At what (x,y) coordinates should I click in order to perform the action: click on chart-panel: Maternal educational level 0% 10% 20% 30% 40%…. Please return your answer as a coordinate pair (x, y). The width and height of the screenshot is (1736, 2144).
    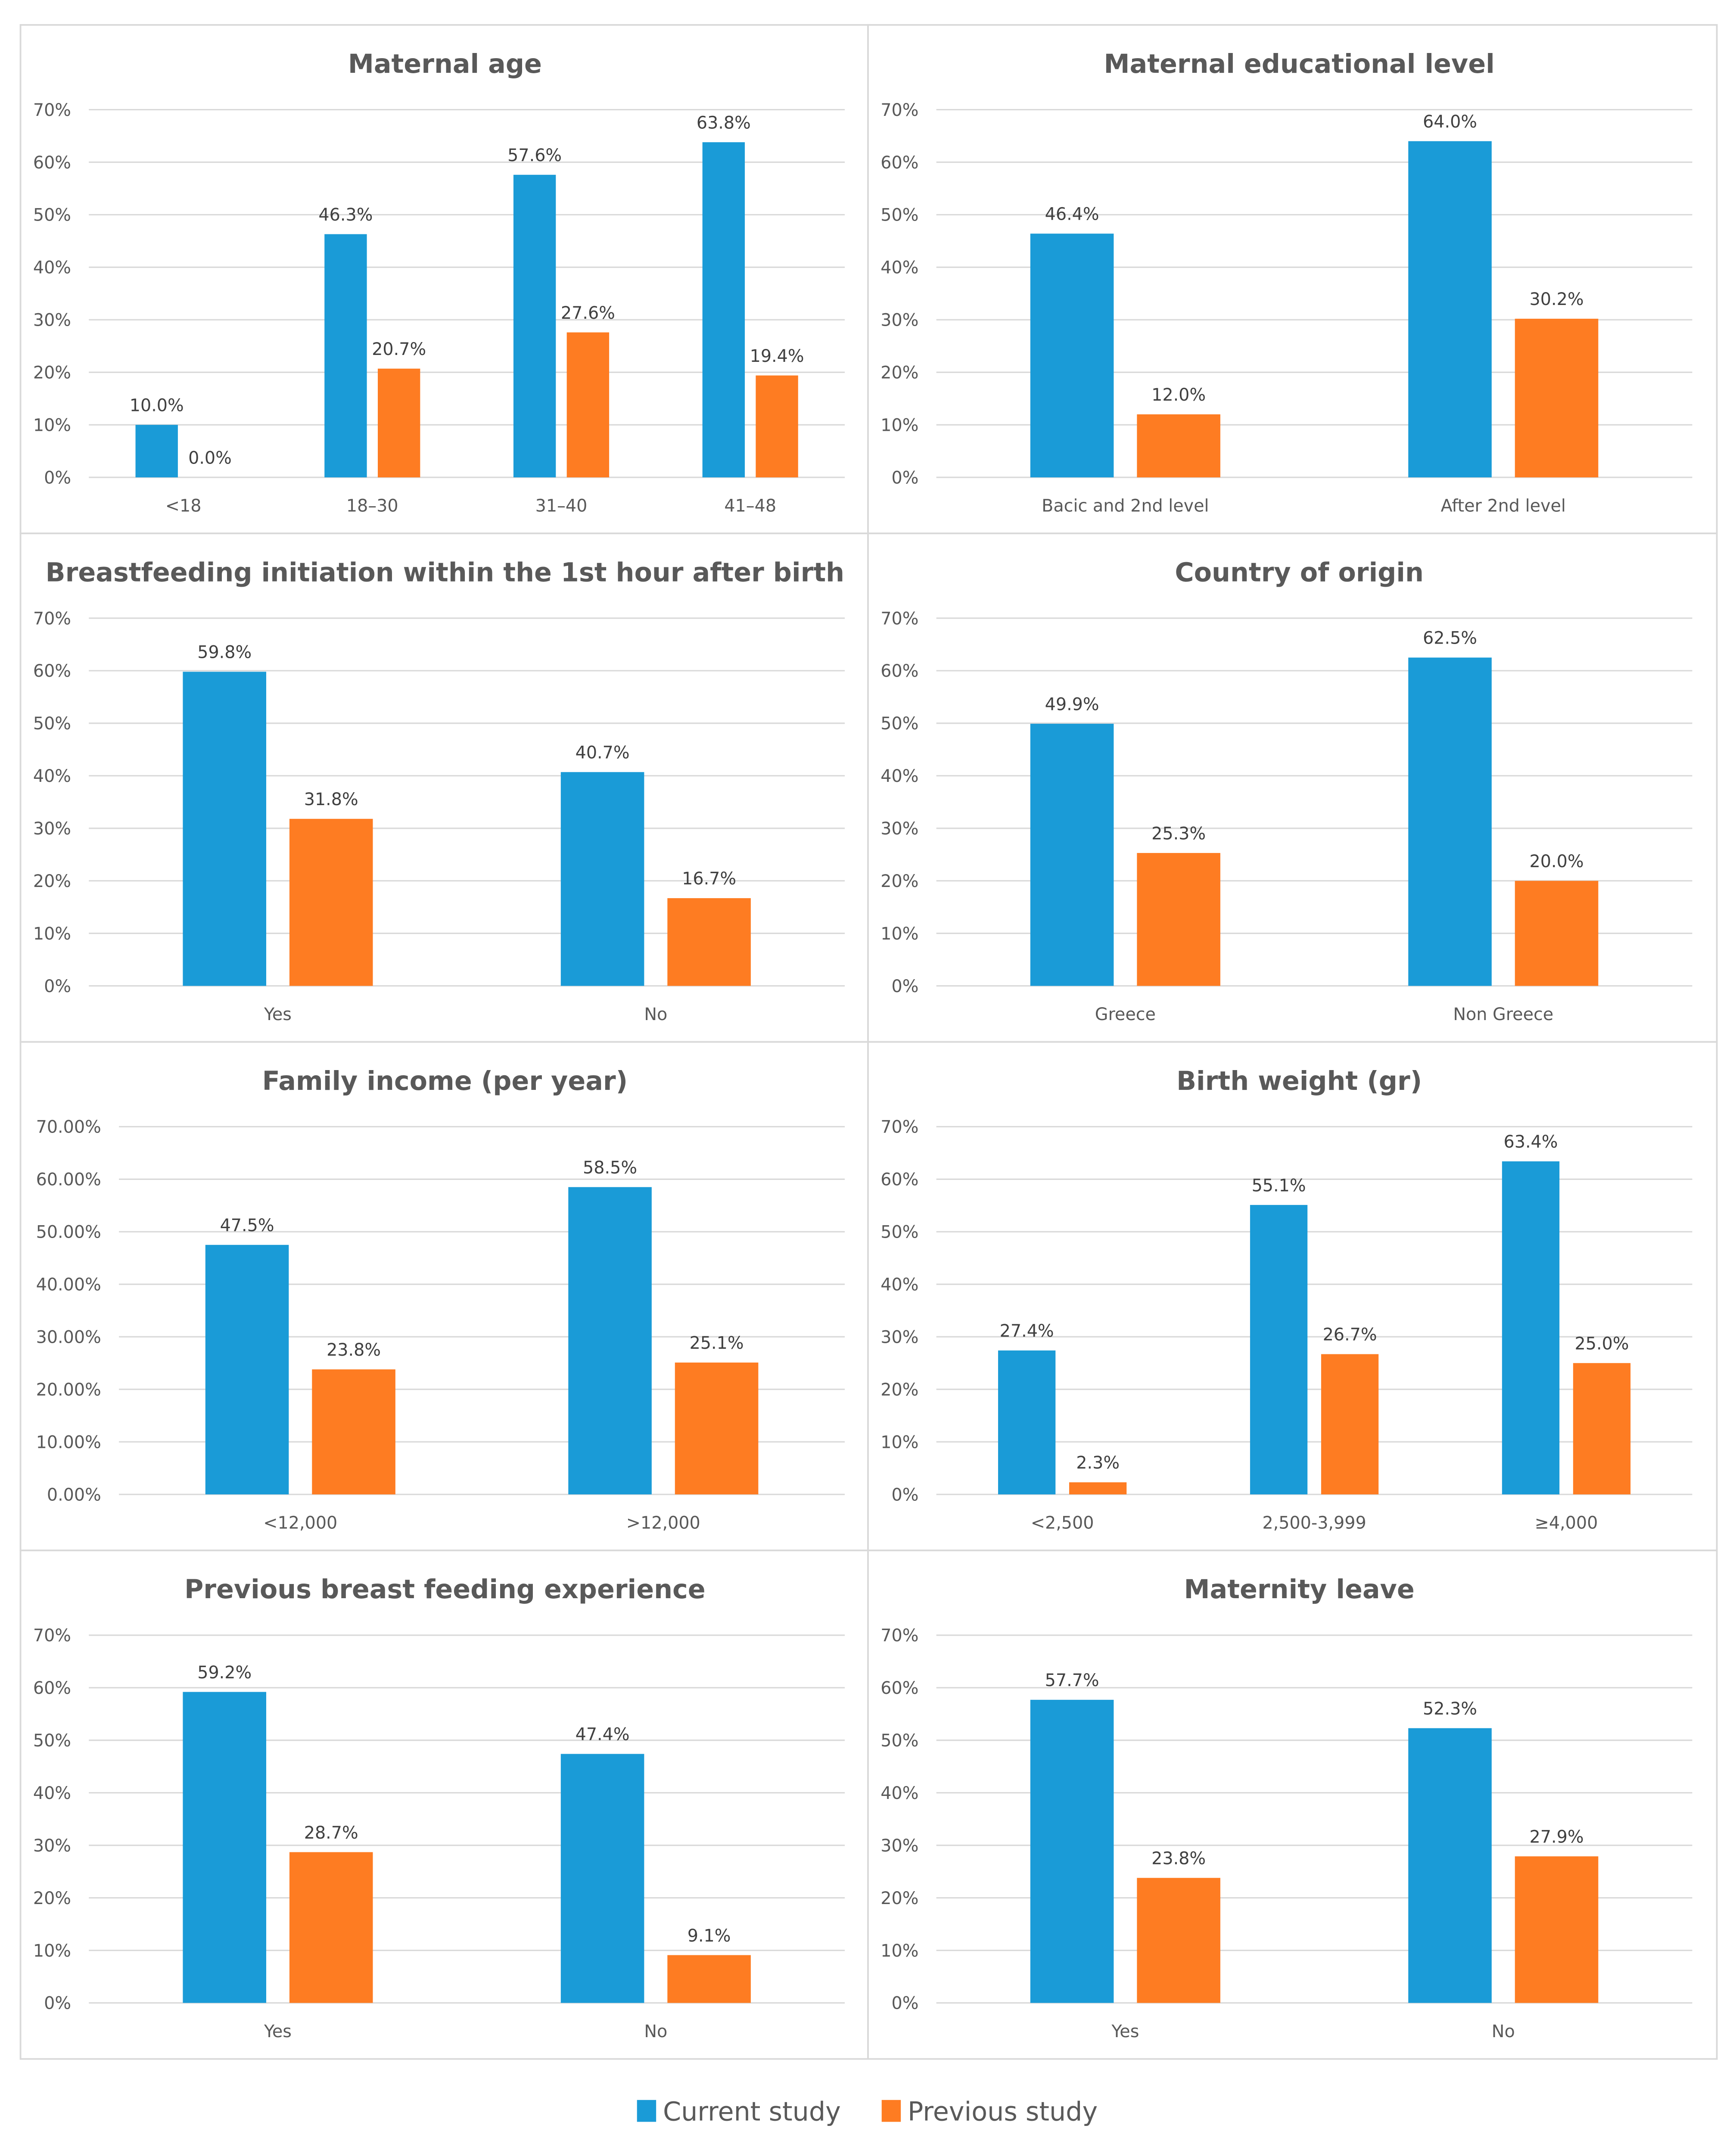
    Looking at the image, I should click on (1293, 279).